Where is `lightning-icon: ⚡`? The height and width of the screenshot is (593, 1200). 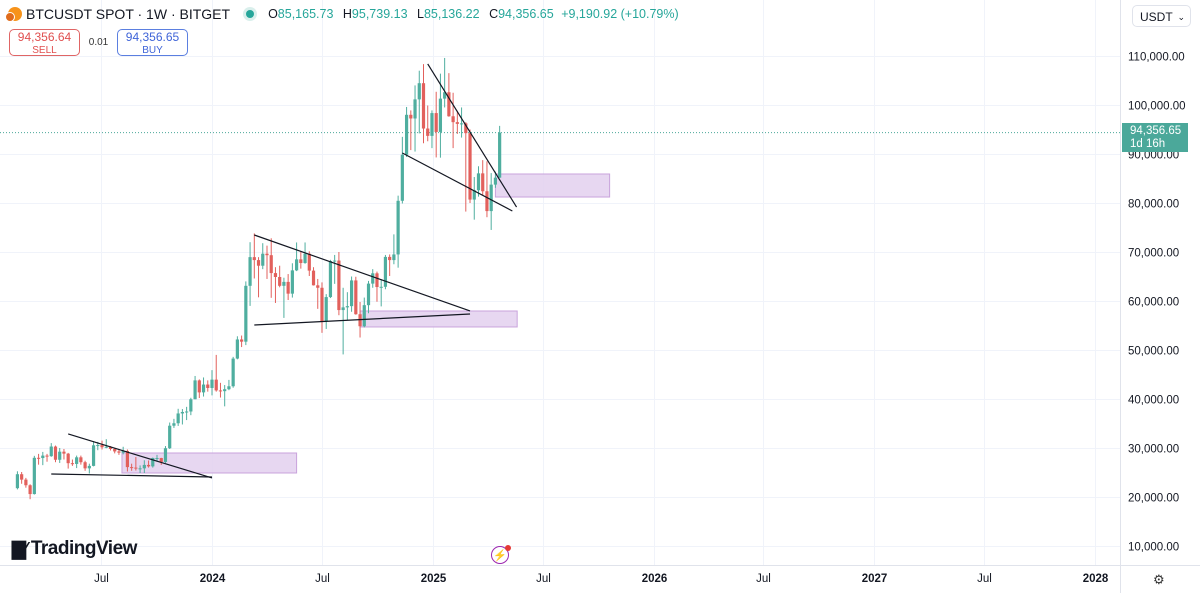
lightning-icon: ⚡ is located at coordinates (501, 554).